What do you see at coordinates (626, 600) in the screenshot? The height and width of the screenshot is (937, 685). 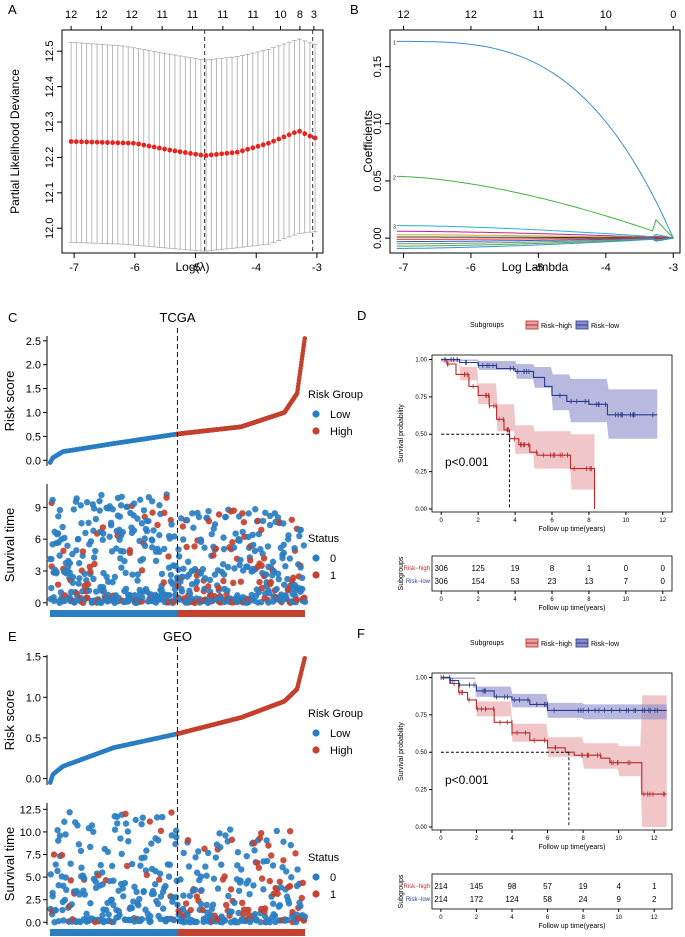 I see `risk-table-x-tick-label-d: 10` at bounding box center [626, 600].